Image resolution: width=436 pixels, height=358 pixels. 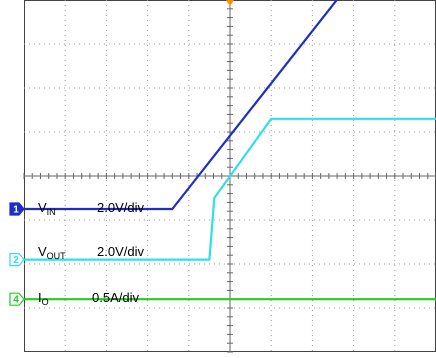 I want to click on label-sub: IN, so click(x=51, y=212).